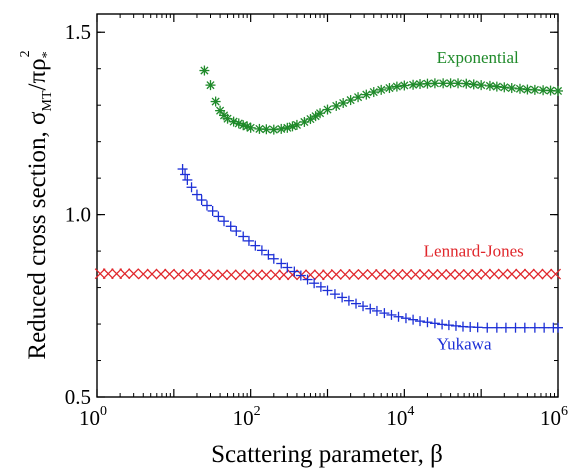 This screenshot has width=580, height=470. Describe the element at coordinates (37, 235) in the screenshot. I see `y-axis-title-prefix: Reduced cross section, σ` at that location.